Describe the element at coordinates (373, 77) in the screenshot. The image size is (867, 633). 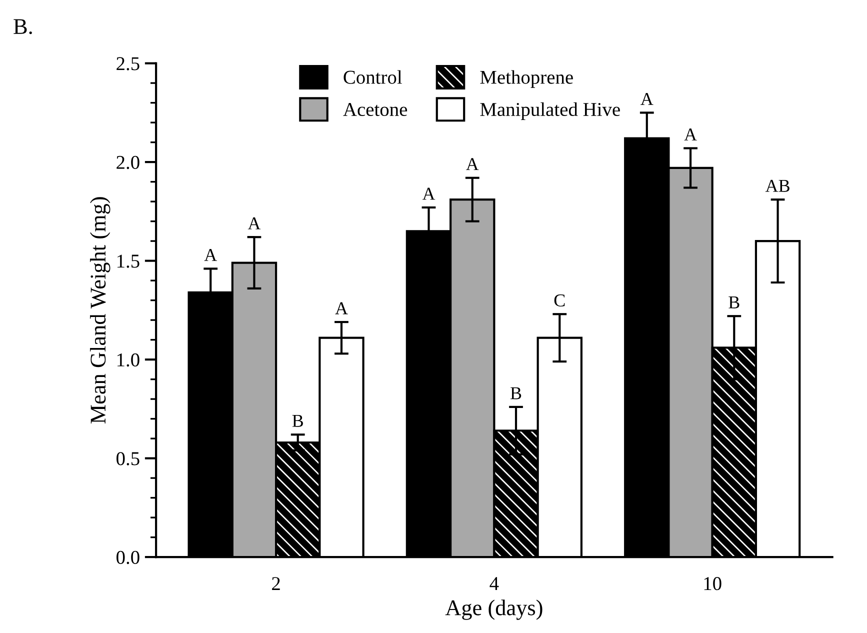
I see `legend-label: Control` at that location.